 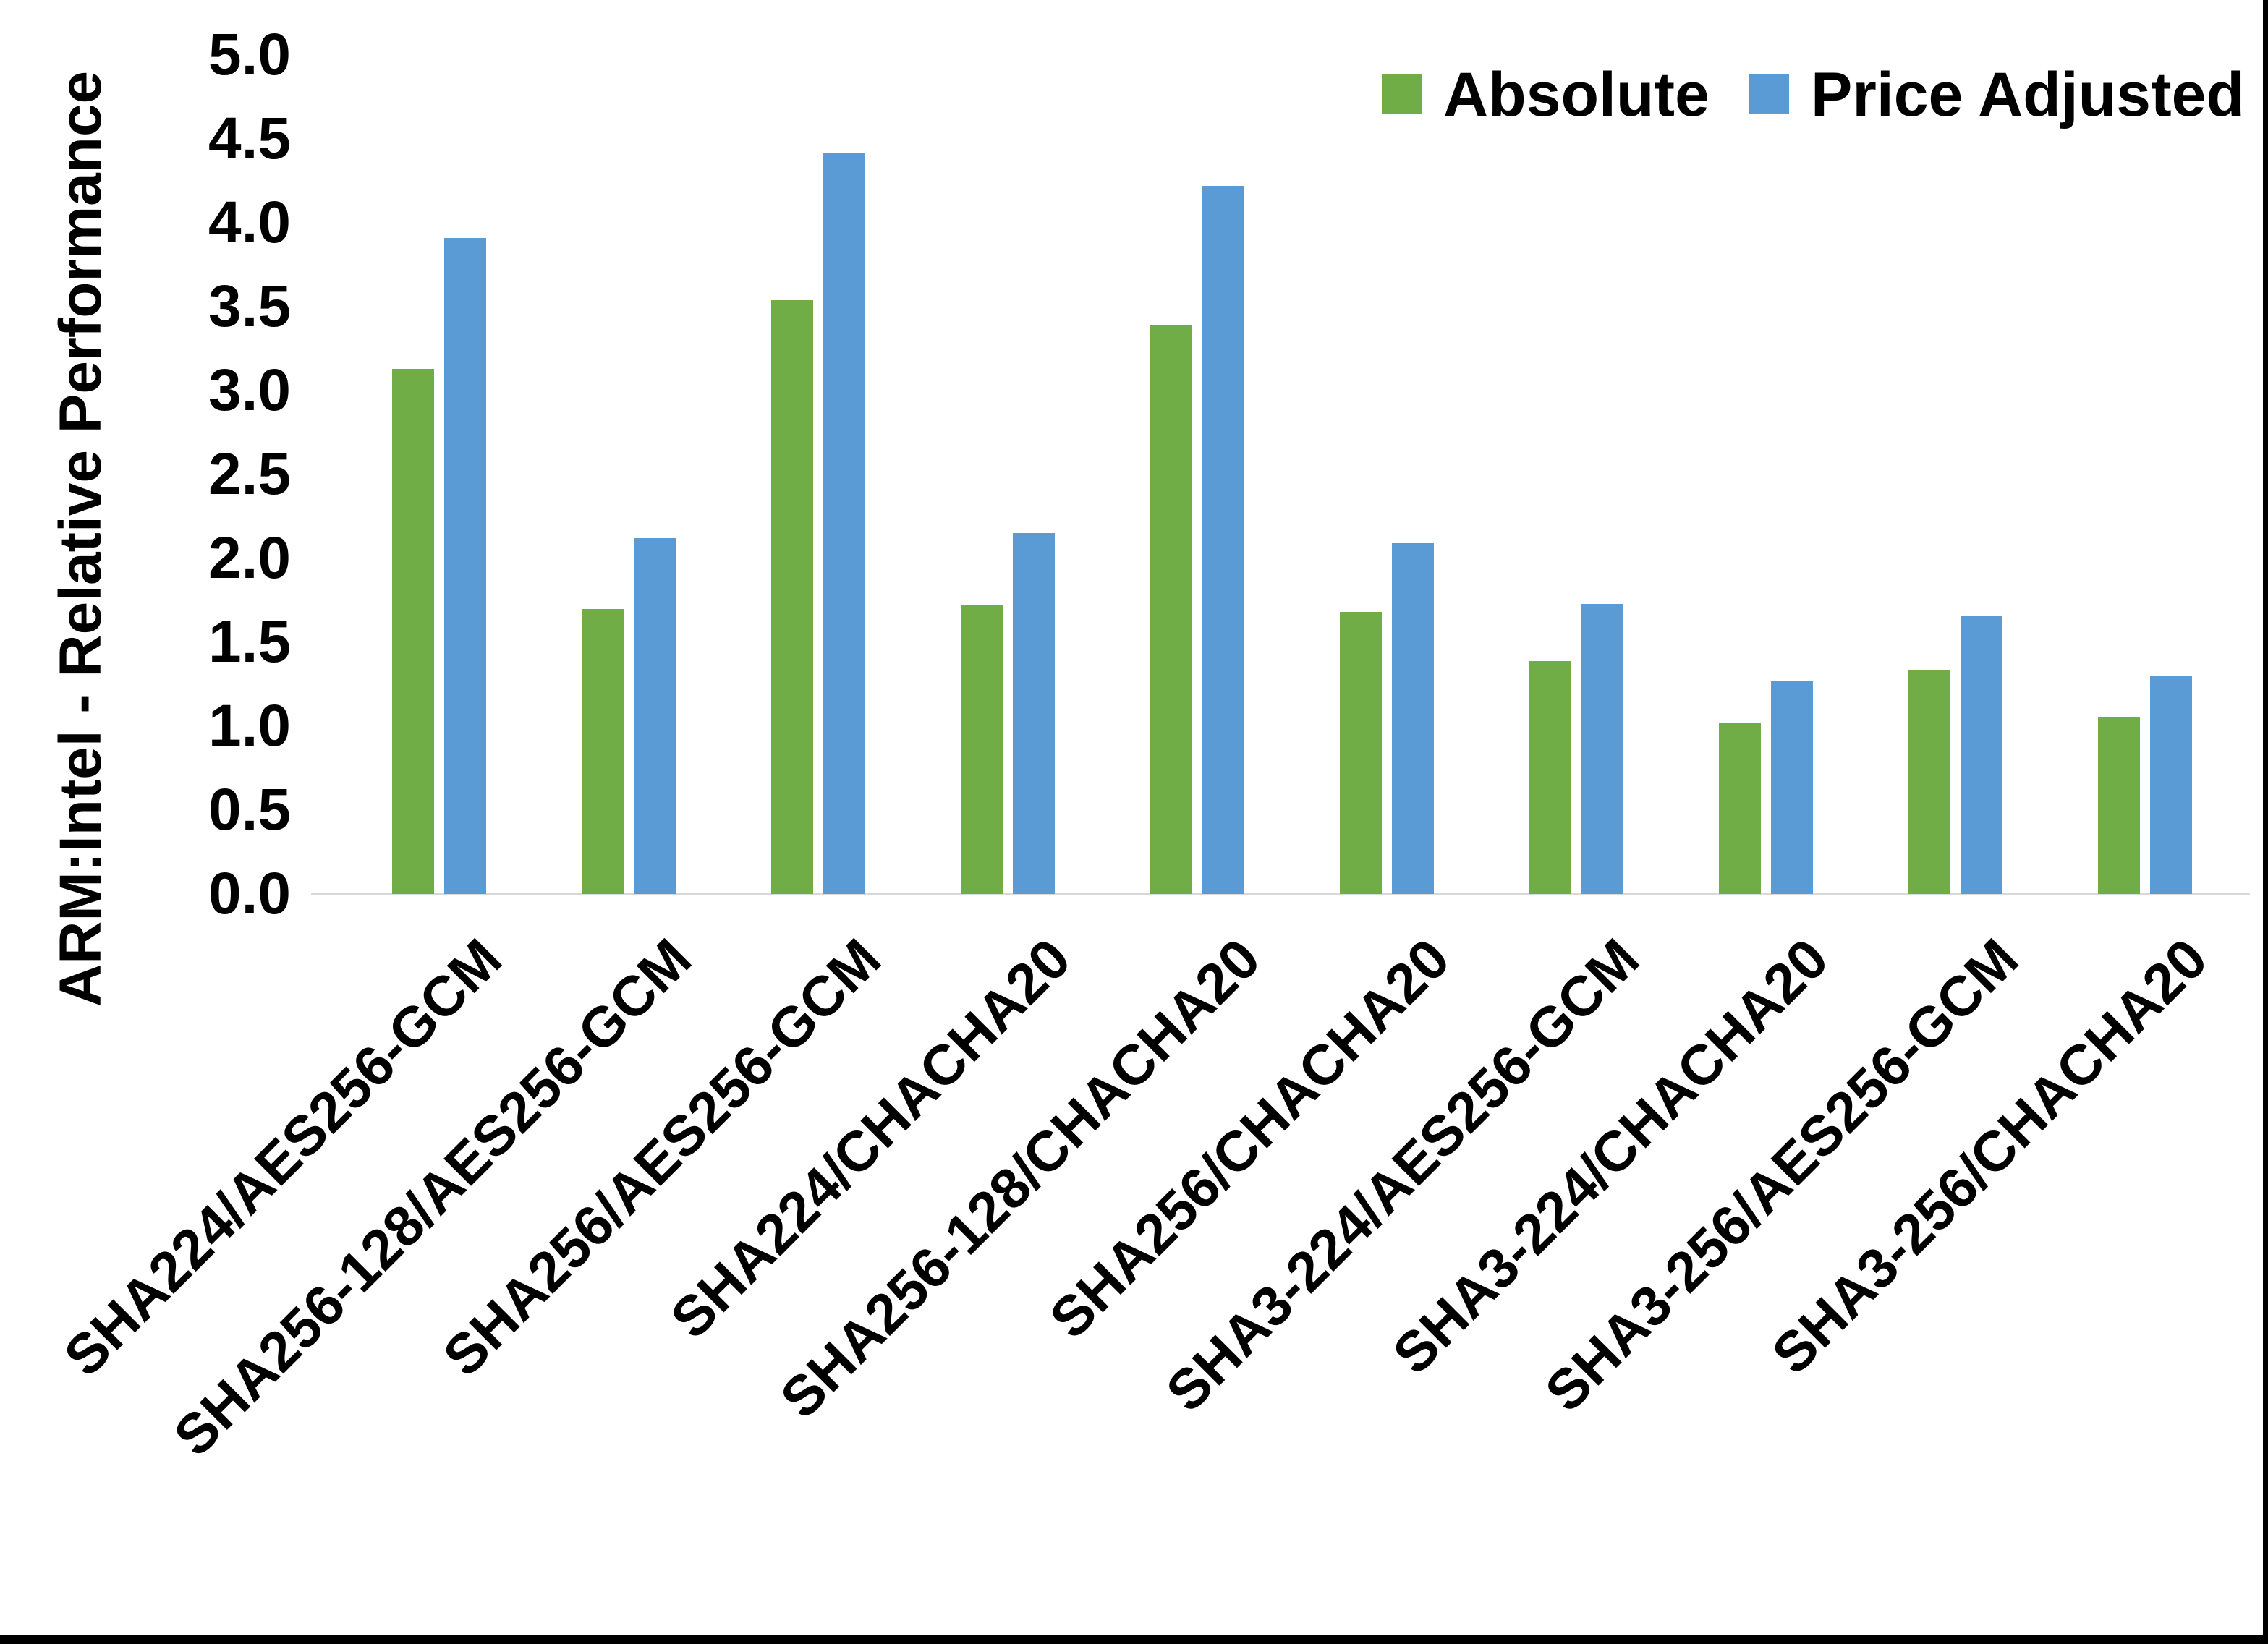 I want to click on legend-swatch-price-adjusted, so click(x=1769, y=94).